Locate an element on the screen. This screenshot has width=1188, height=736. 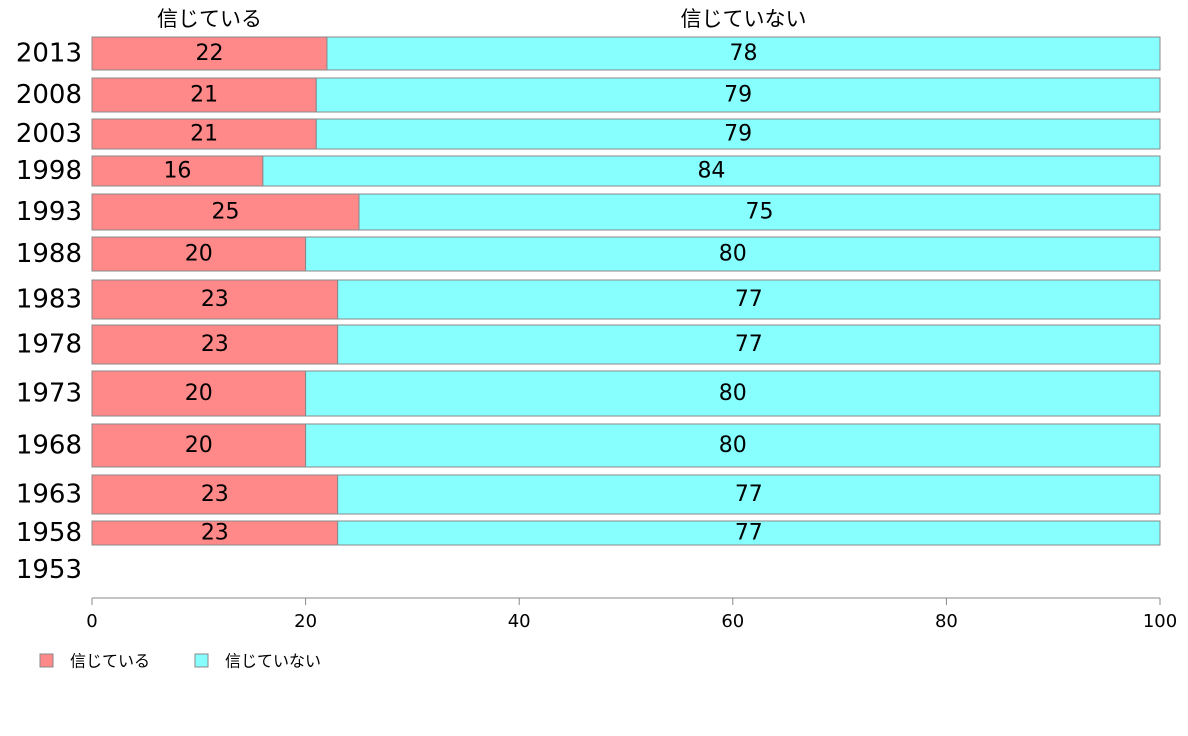
data-label-believe-1998: 16 is located at coordinates (177, 171).